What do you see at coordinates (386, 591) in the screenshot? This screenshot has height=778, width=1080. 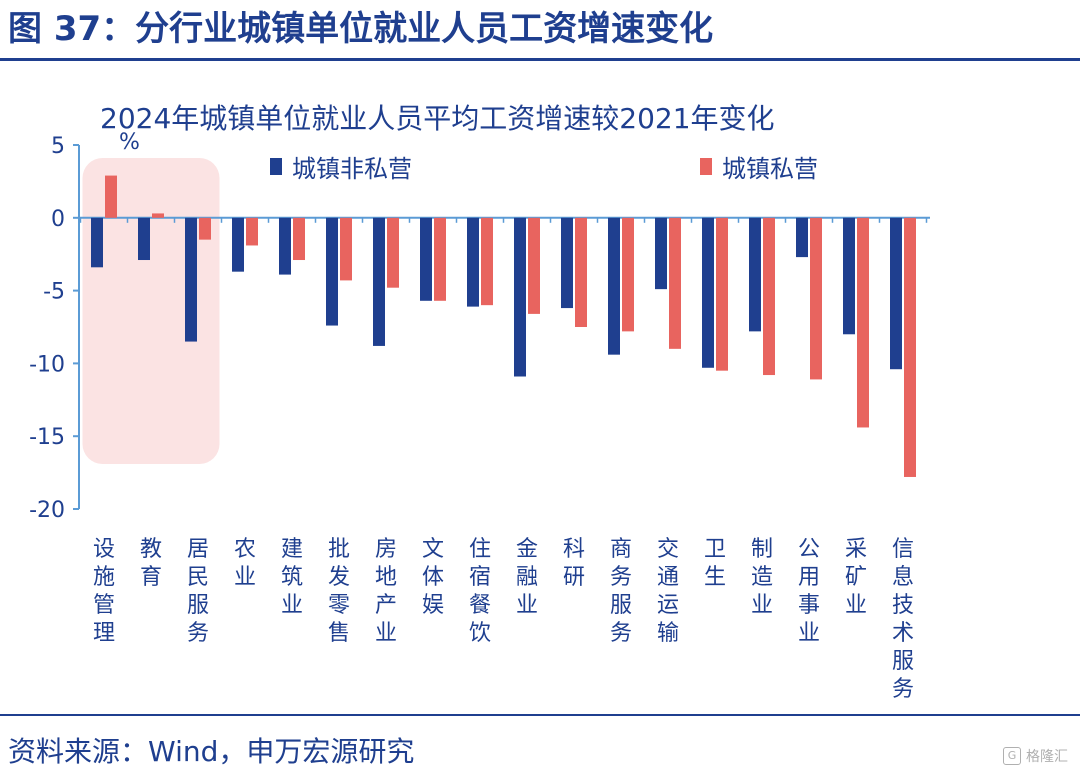 I see `category-label: 房地产业` at bounding box center [386, 591].